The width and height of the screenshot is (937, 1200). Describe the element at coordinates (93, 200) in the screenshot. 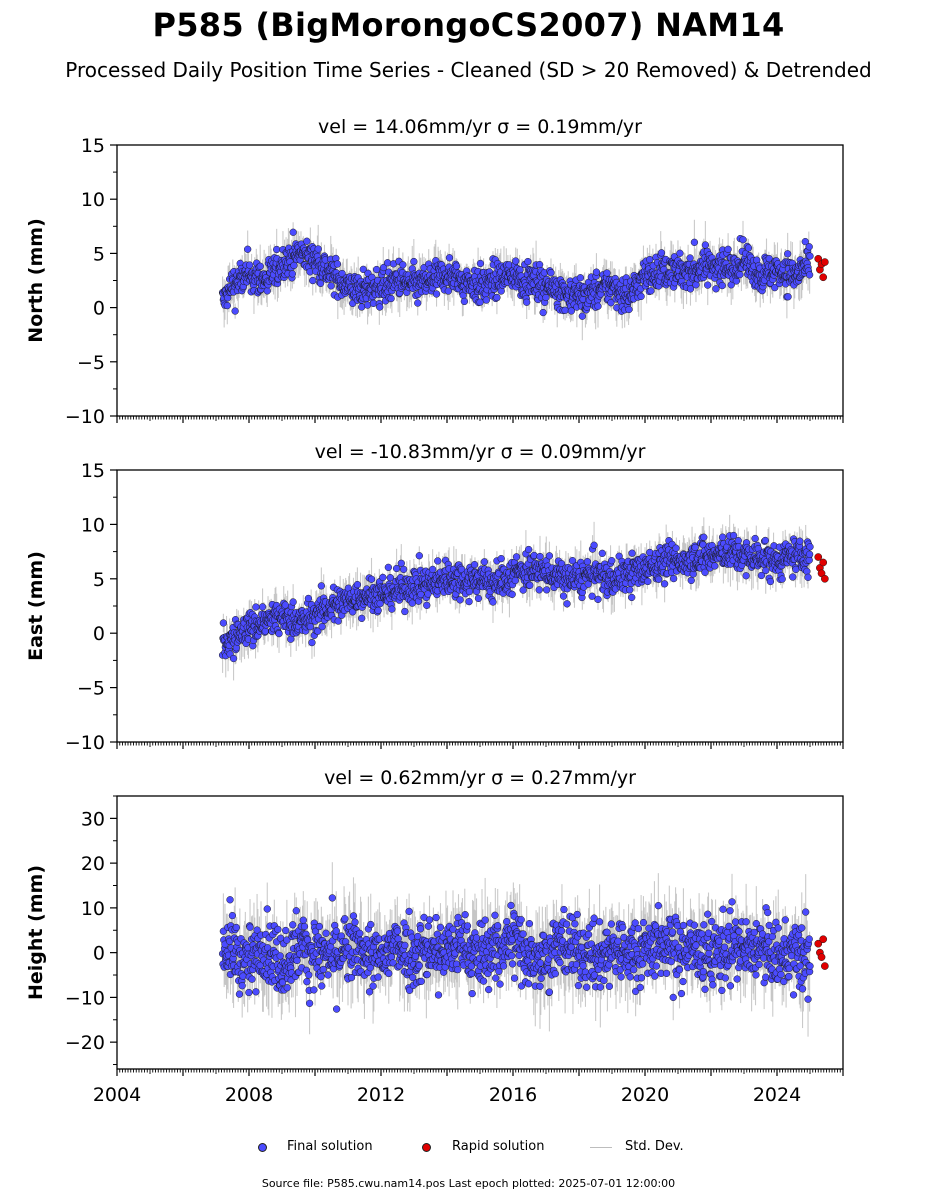

I see `y-tick-label: 10` at that location.